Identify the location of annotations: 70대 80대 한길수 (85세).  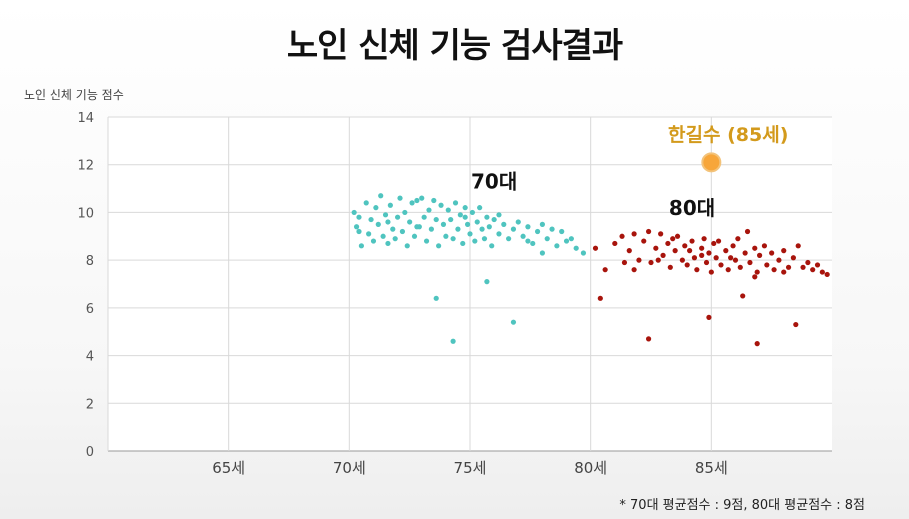
(629, 172).